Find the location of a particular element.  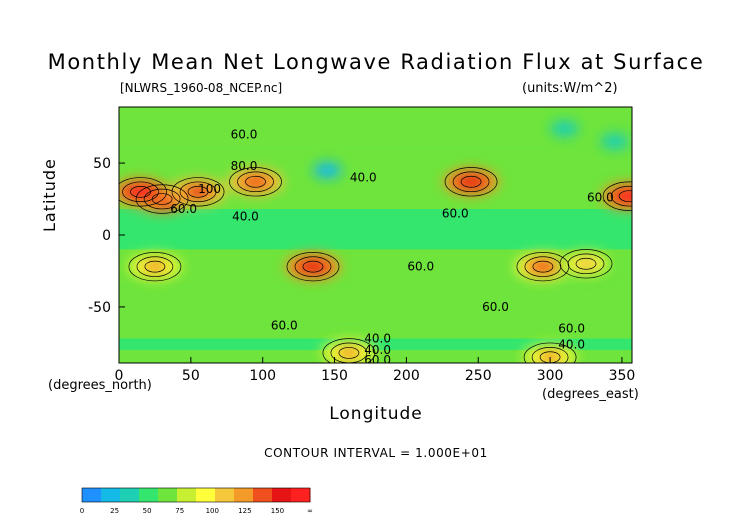

x-tick-label: 250 is located at coordinates (478, 376).